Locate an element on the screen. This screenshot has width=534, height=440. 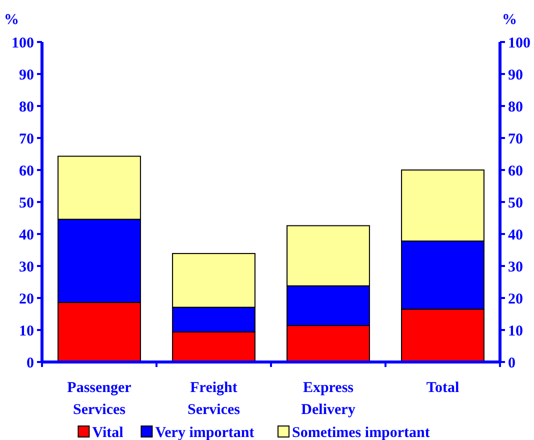
x-tick-label: Passenger Services is located at coordinates (99, 399).